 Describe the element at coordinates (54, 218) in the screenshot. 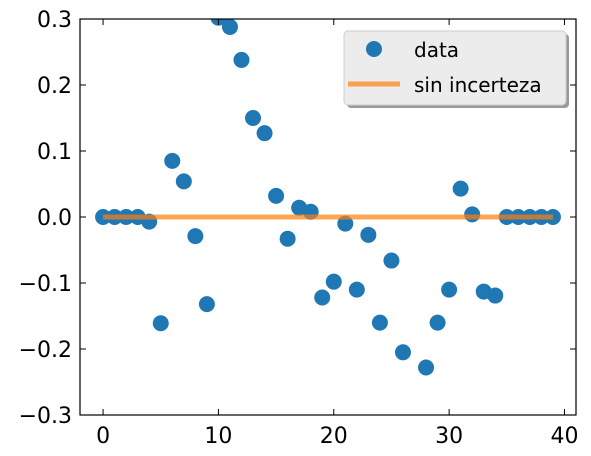

I see `y-tick-label: 0.0` at that location.